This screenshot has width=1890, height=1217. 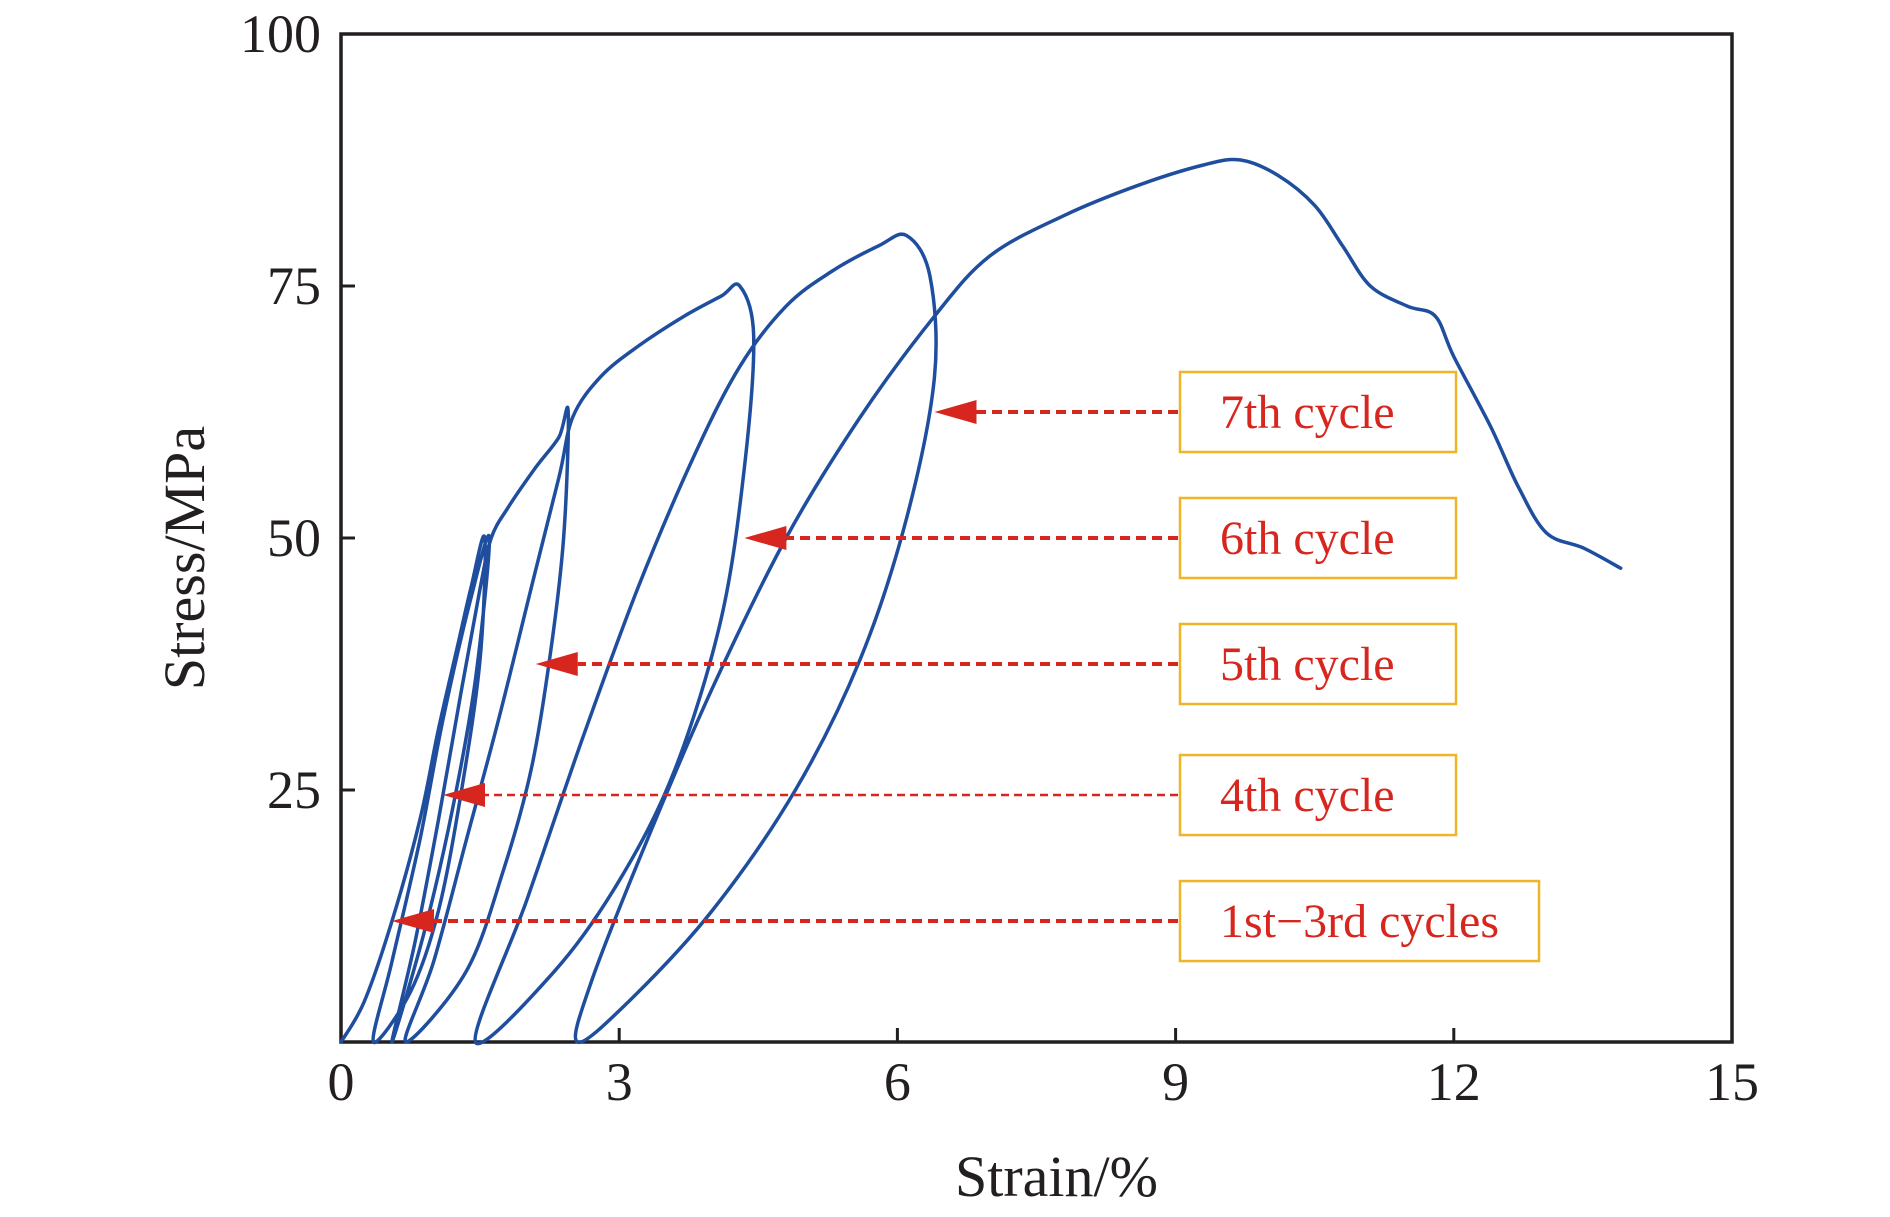 What do you see at coordinates (1056, 1176) in the screenshot?
I see `x-axis-title: Strain/%` at bounding box center [1056, 1176].